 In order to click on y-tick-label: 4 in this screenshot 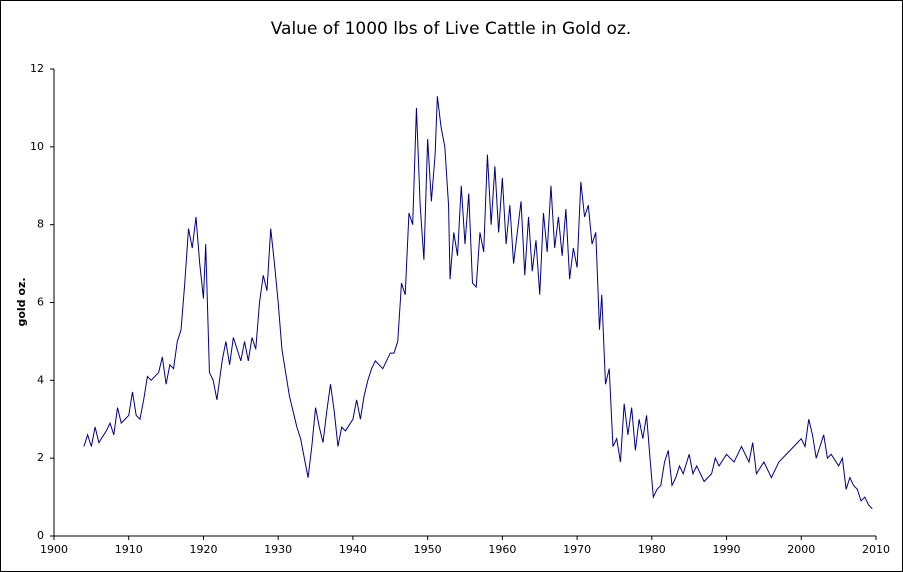, I will do `click(40, 379)`.